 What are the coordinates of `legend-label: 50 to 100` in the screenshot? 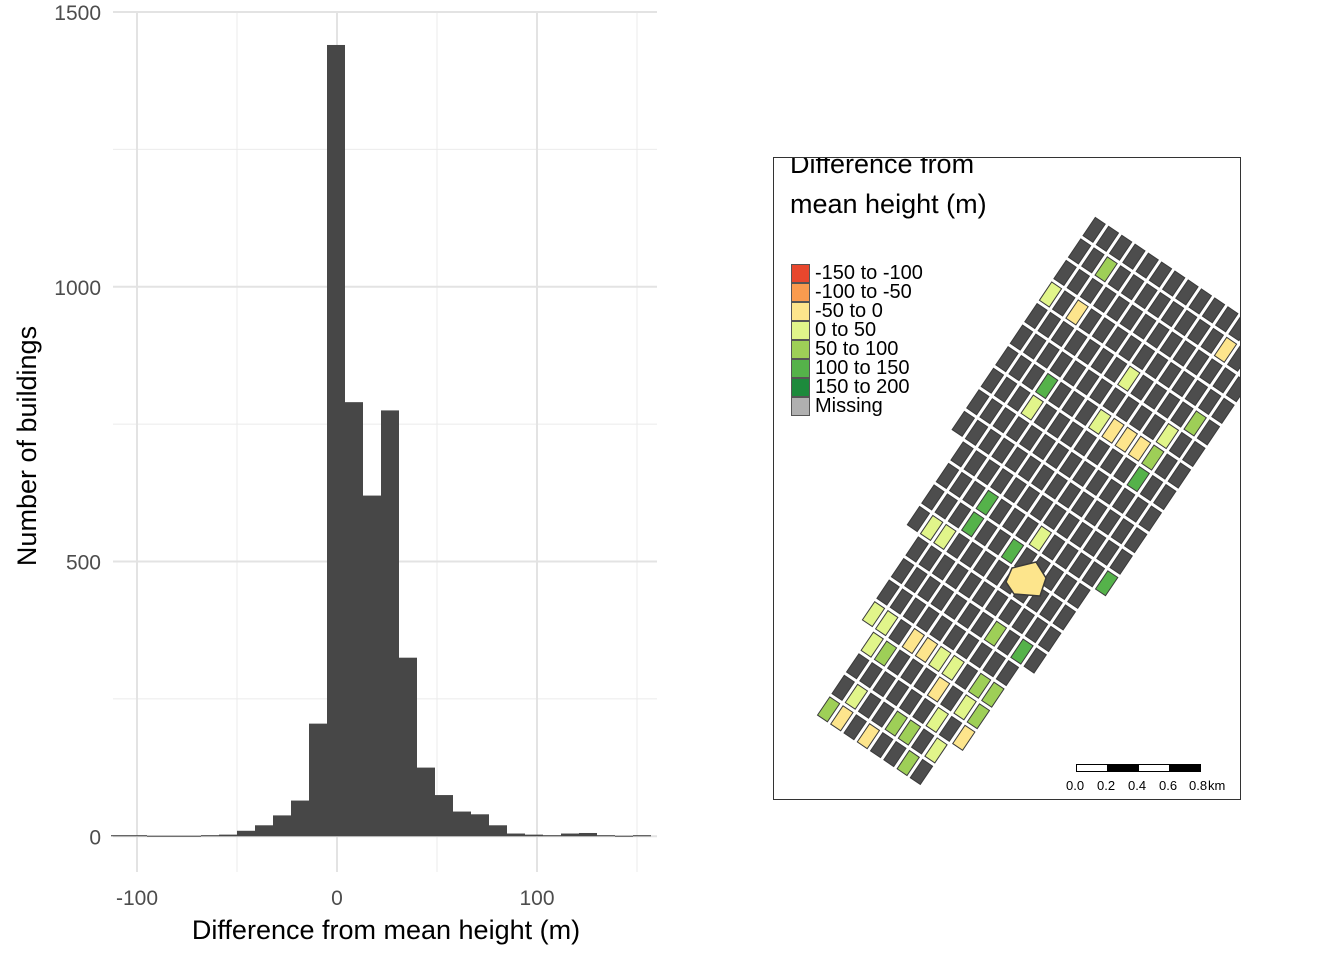 It's located at (857, 349).